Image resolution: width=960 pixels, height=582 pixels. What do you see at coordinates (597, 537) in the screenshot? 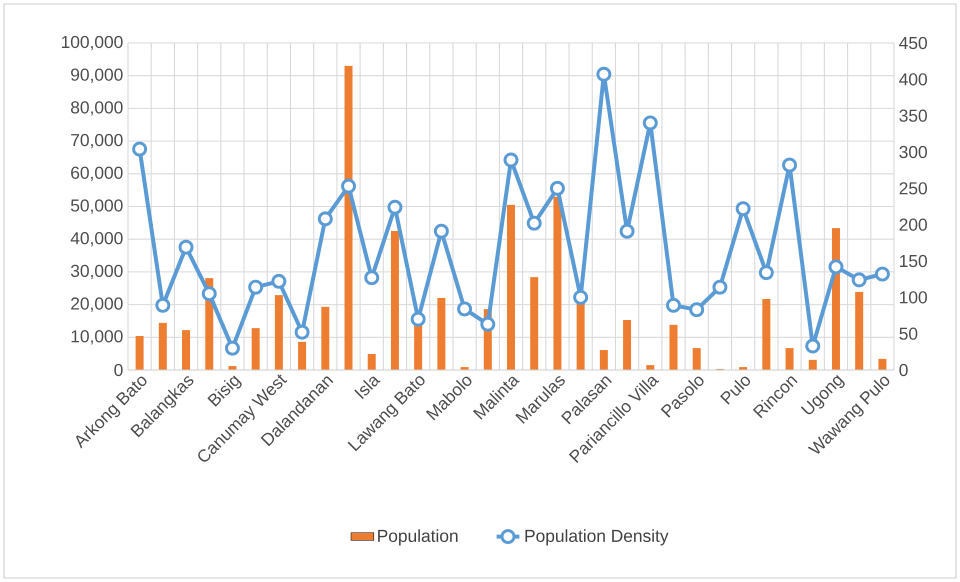
I see `legend-label: Population Density` at bounding box center [597, 537].